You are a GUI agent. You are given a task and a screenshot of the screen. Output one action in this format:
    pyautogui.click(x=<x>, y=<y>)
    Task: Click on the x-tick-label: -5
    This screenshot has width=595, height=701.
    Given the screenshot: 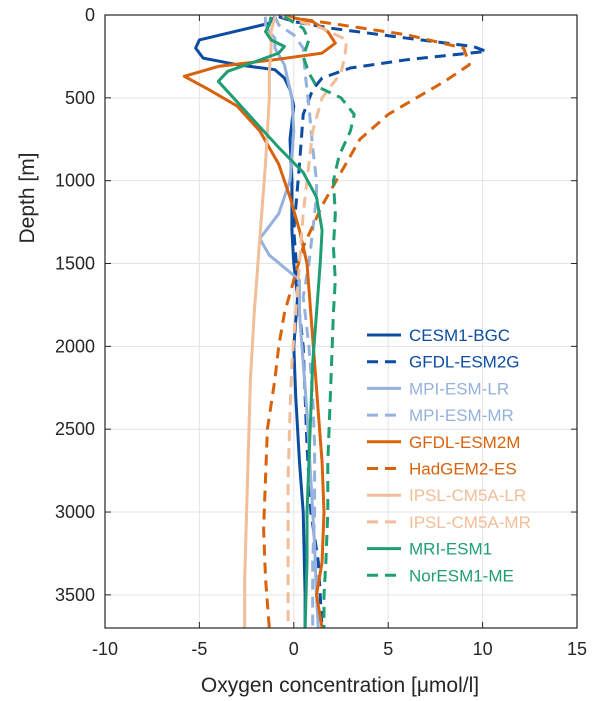 What is the action you would take?
    pyautogui.click(x=199, y=649)
    